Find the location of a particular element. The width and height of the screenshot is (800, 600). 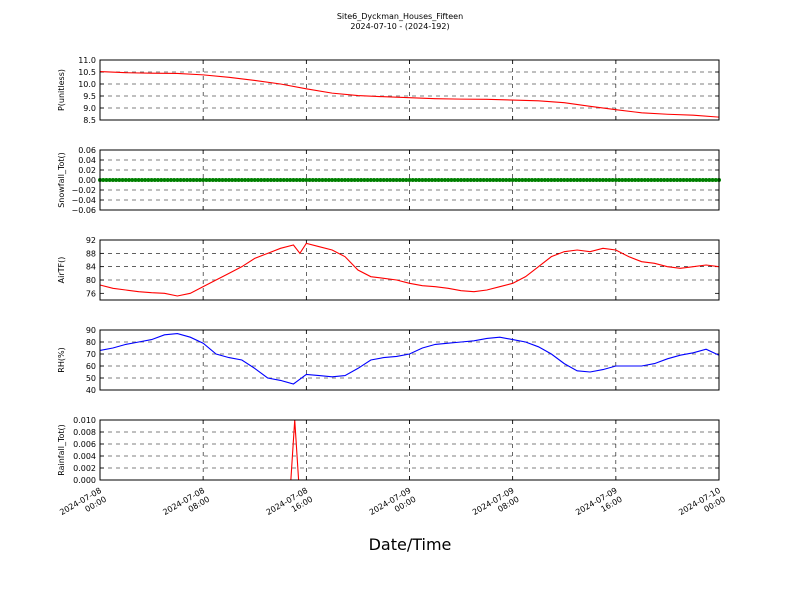

y-axis-label: P(unitless) is located at coordinates (61, 90).